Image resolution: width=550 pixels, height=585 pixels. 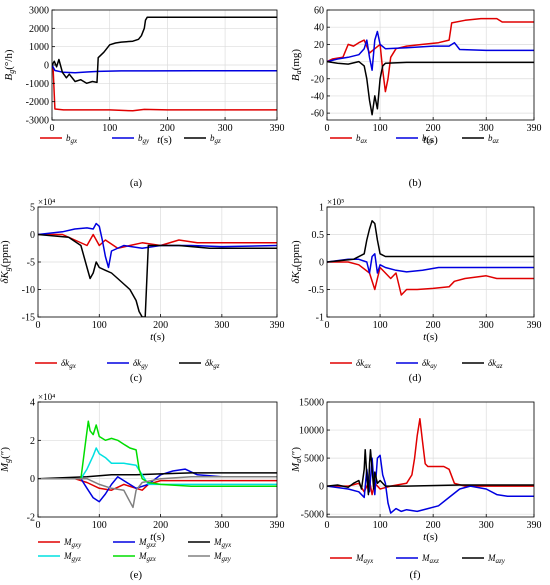 I want to click on legend-label-4: Mgzx, so click(x=147, y=557).